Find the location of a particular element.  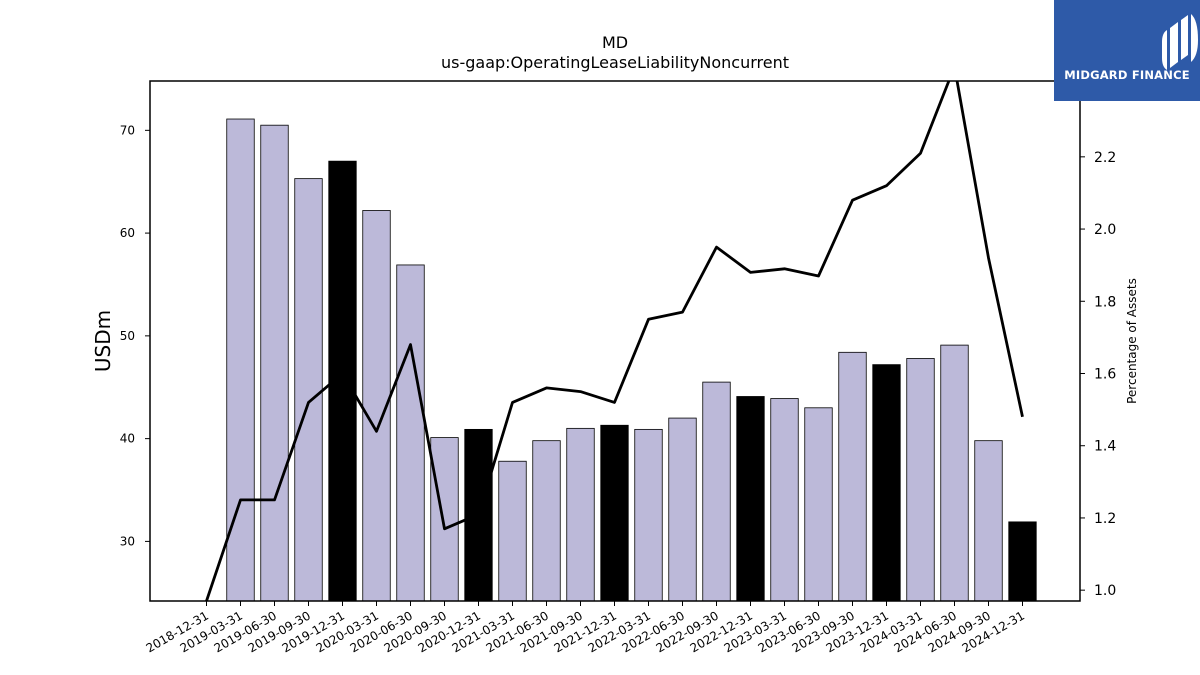

y2-tick-label: 2.2 is located at coordinates (1105, 158).